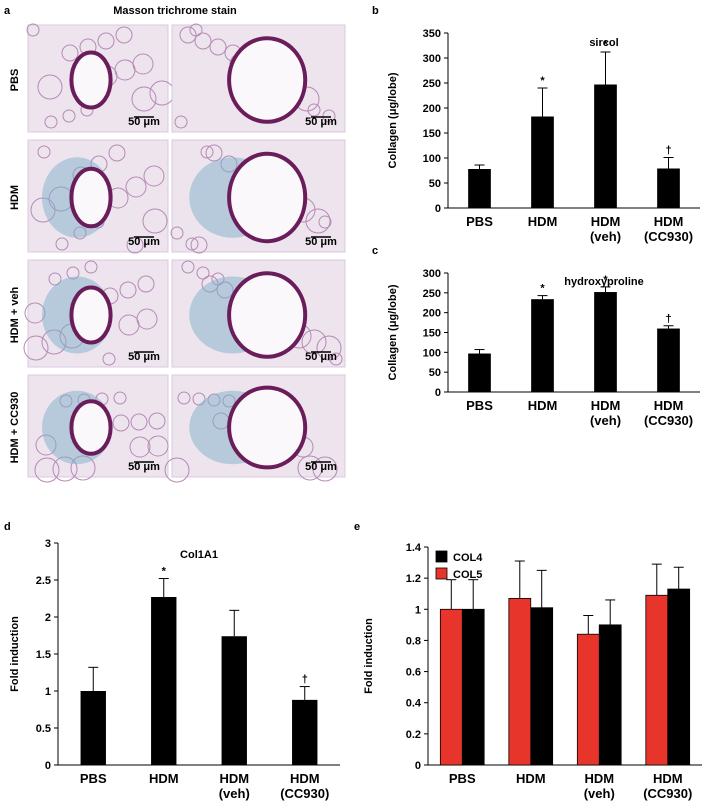  Describe the element at coordinates (393, 332) in the screenshot. I see `y-axis-label: Collagen (μg/lobe)` at that location.